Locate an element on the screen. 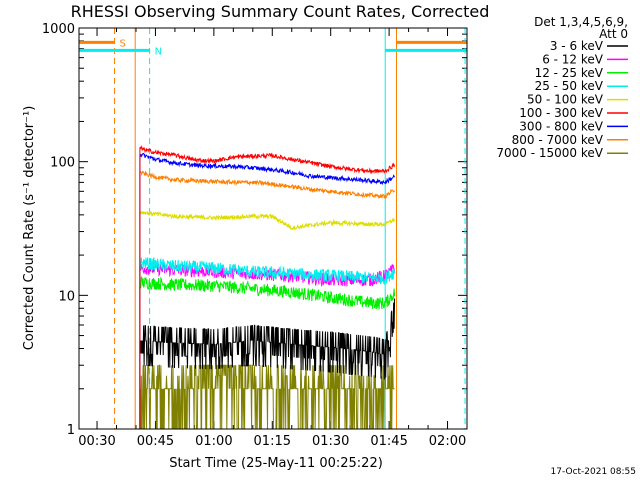  y-tick-label: 100 is located at coordinates (62, 163).